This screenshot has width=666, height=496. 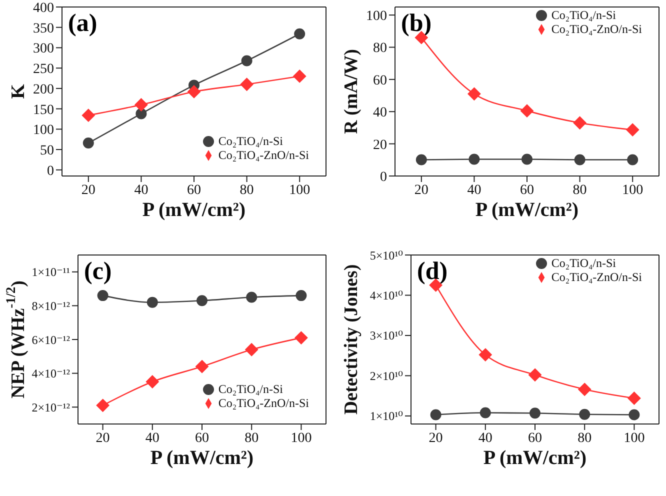 What do you see at coordinates (43, 28) in the screenshot?
I see `y-tick-label: 350` at bounding box center [43, 28].